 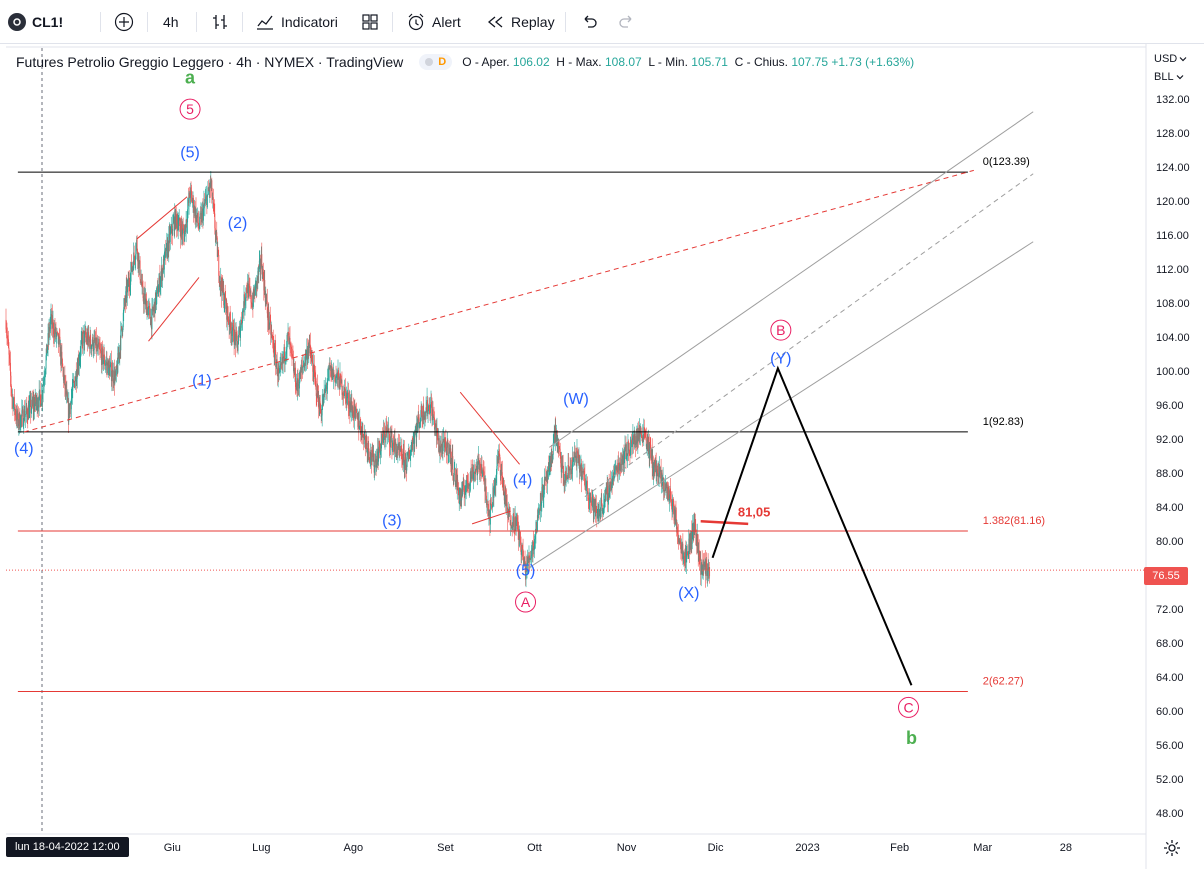 What do you see at coordinates (124, 22) in the screenshot?
I see `compare-button` at bounding box center [124, 22].